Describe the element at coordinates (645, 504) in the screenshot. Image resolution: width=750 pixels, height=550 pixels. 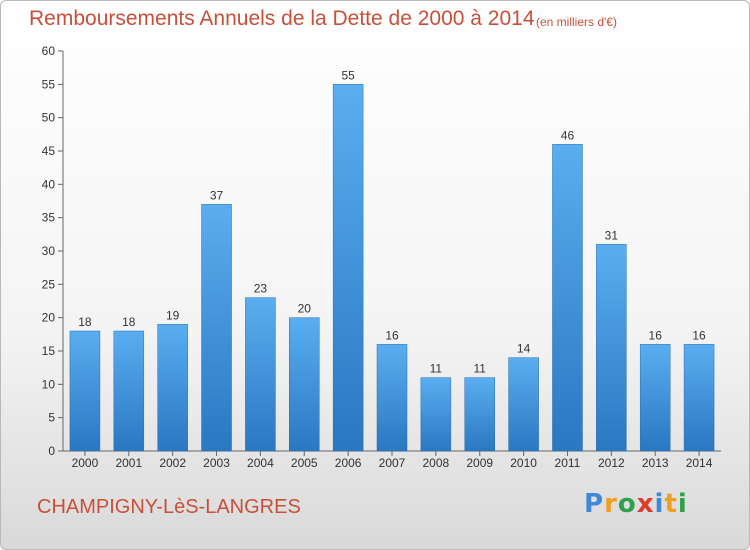
I see `brand-letter: x` at that location.